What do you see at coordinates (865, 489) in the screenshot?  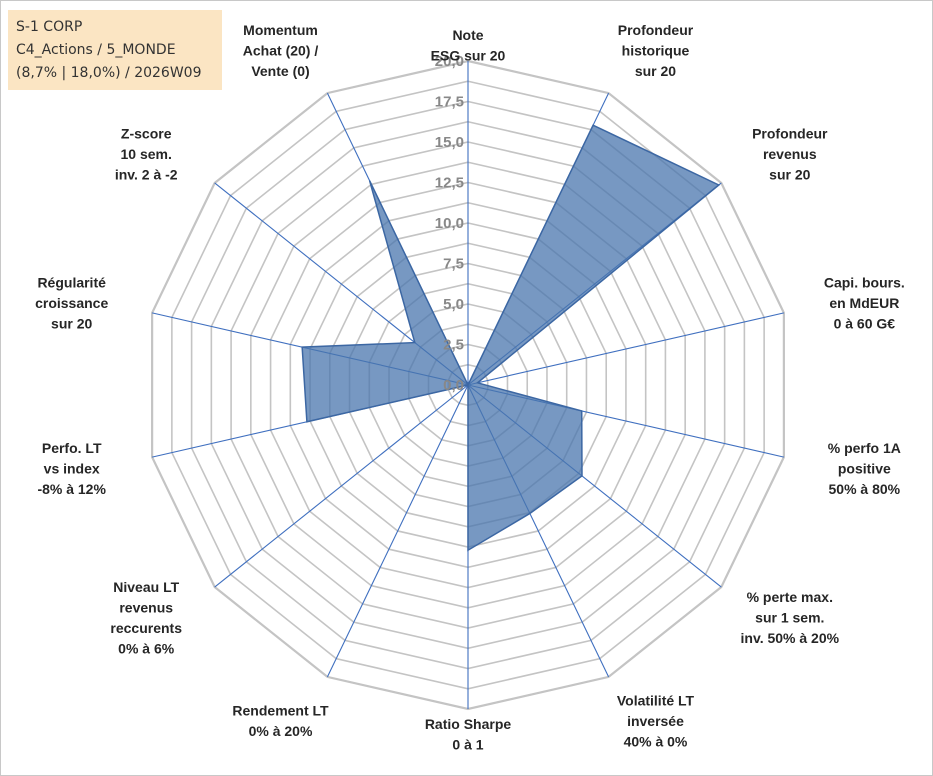 I see `axis-label-line: 50% à 80%` at bounding box center [865, 489].